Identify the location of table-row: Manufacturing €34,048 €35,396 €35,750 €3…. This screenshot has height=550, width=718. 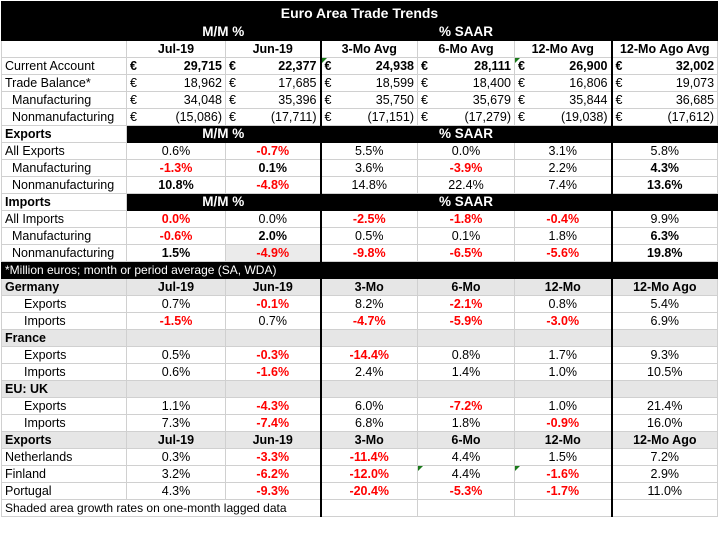
(359, 100).